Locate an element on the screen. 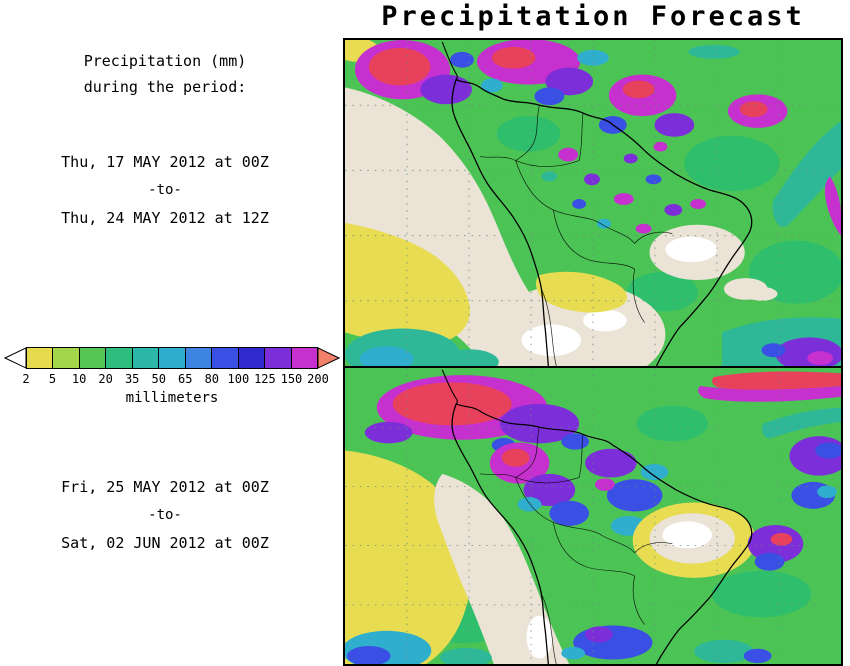  period-1-to: Thu, 24 MAY 2012 at 12Z is located at coordinates (165, 218).